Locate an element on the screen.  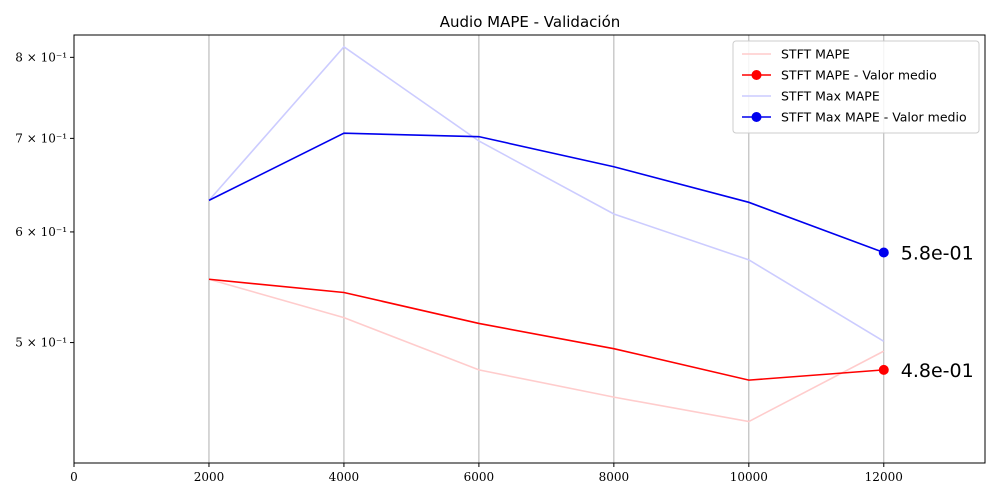
x-tick-label: 10000 is located at coordinates (749, 477).